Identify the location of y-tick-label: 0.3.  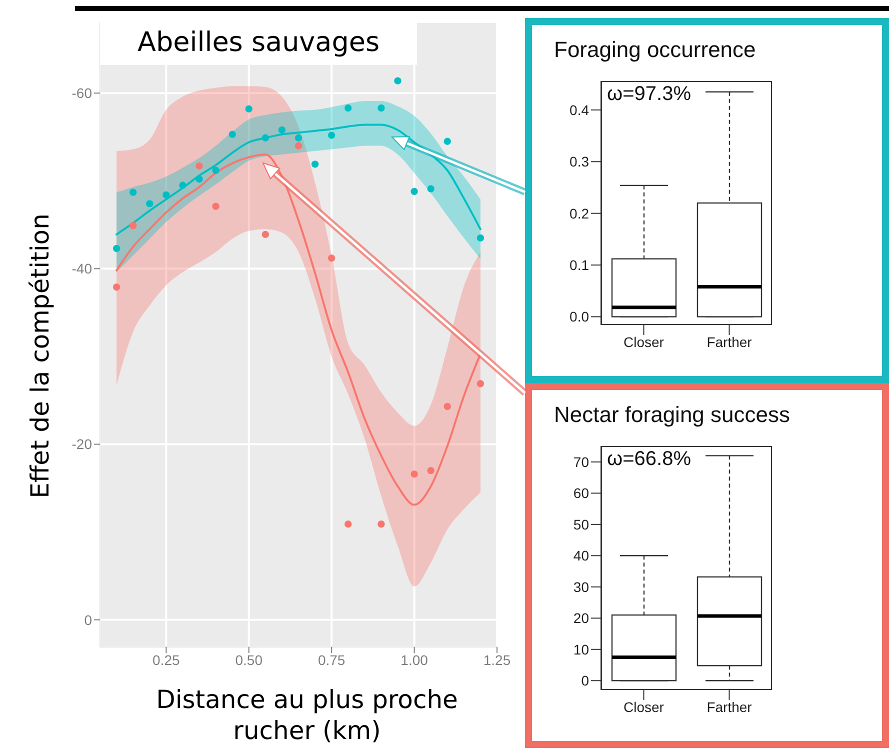
(580, 162).